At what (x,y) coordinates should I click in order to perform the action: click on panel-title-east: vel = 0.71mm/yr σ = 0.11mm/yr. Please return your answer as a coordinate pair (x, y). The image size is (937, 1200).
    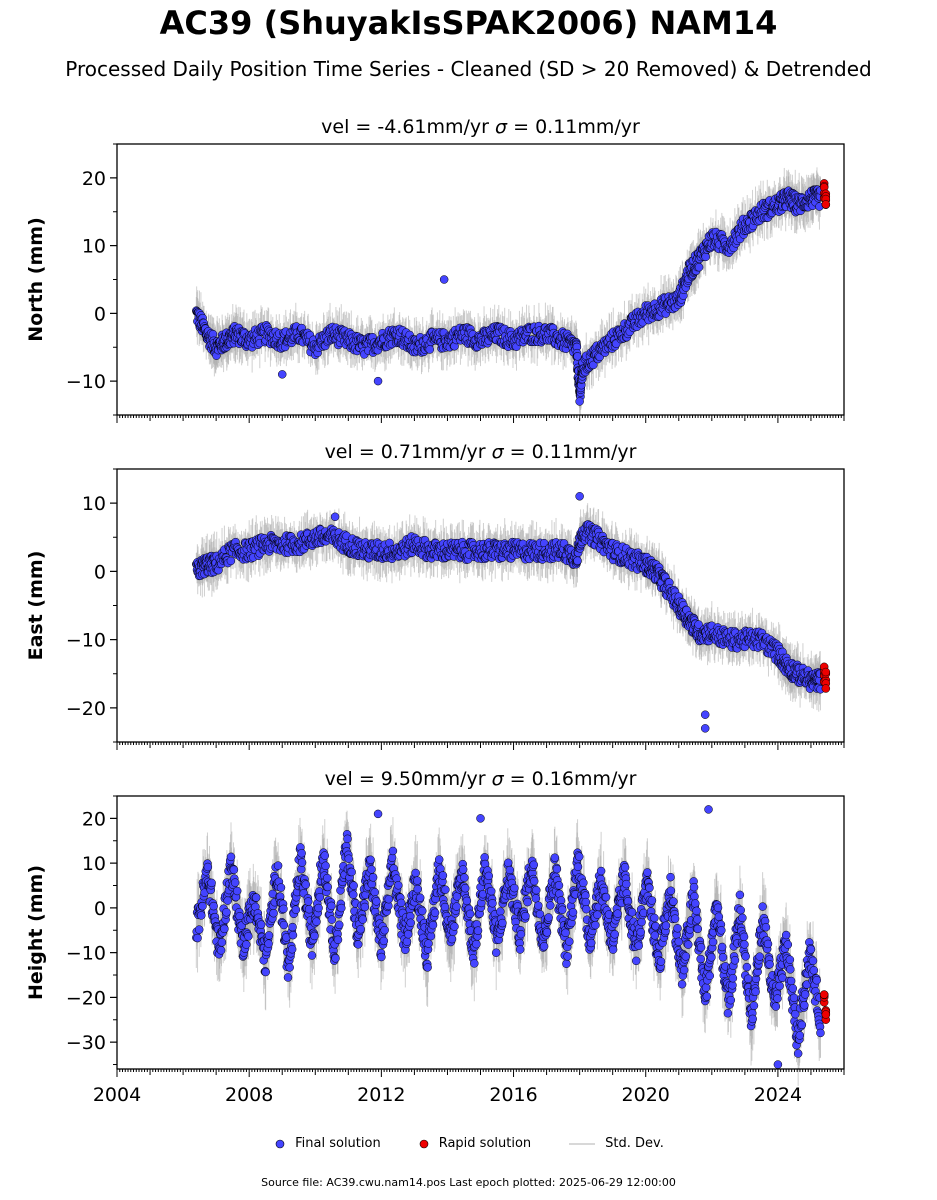
    Looking at the image, I should click on (481, 452).